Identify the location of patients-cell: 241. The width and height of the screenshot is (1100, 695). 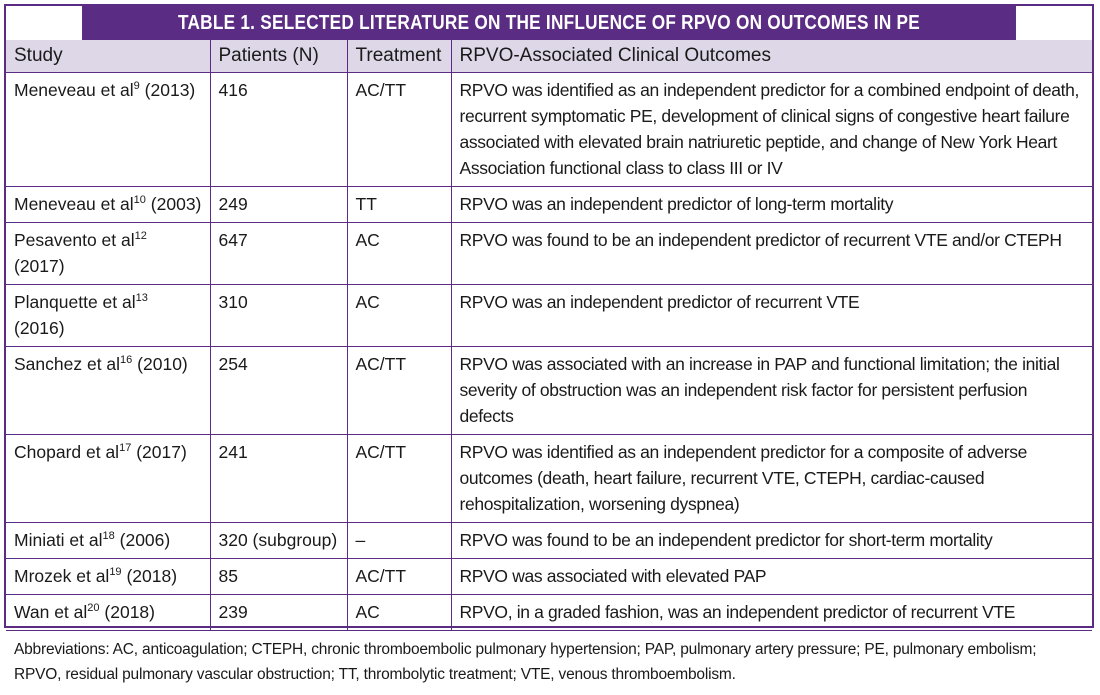
(279, 478).